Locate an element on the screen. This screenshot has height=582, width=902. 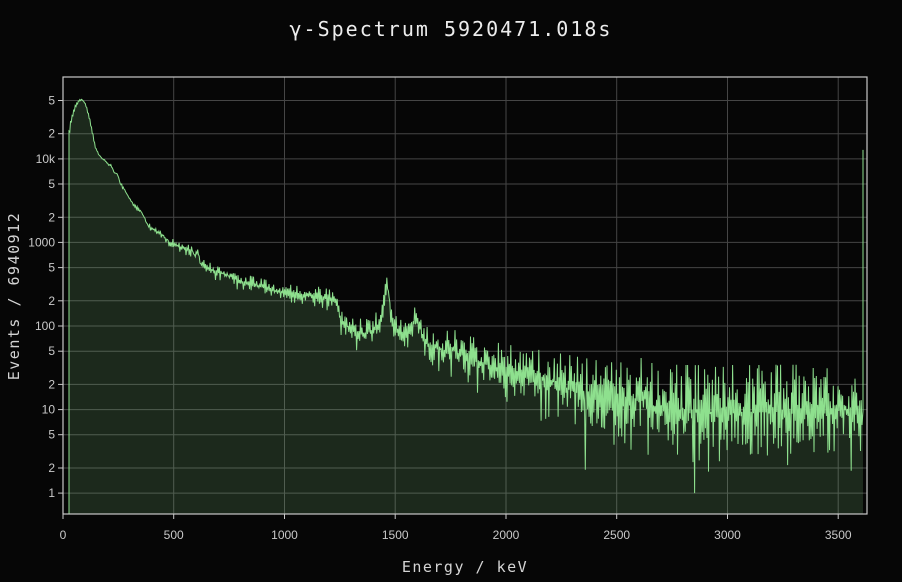
y-tick-label: 1 is located at coordinates (51, 493).